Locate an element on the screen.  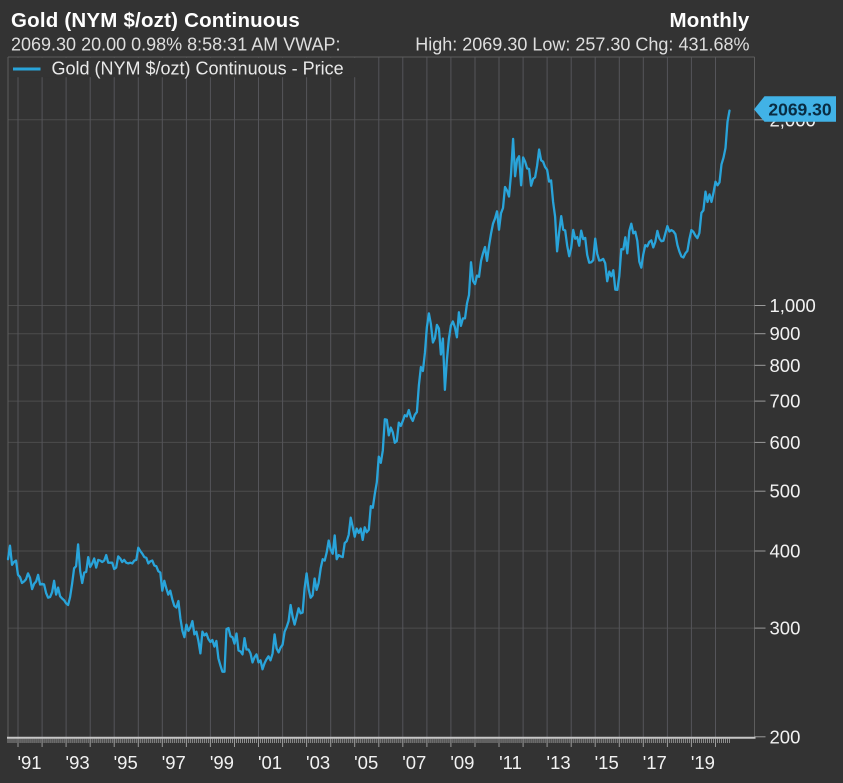
svg-text: 800 is located at coordinates (785, 365).